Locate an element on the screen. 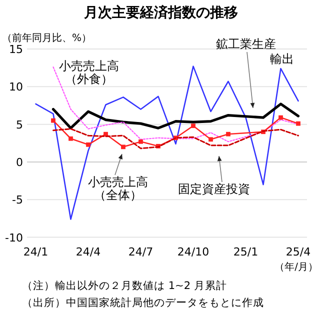 The height and width of the screenshot is (331, 322). text: （出所）中国国家統計局他のデータをもとに作成 is located at coordinates (143, 303).